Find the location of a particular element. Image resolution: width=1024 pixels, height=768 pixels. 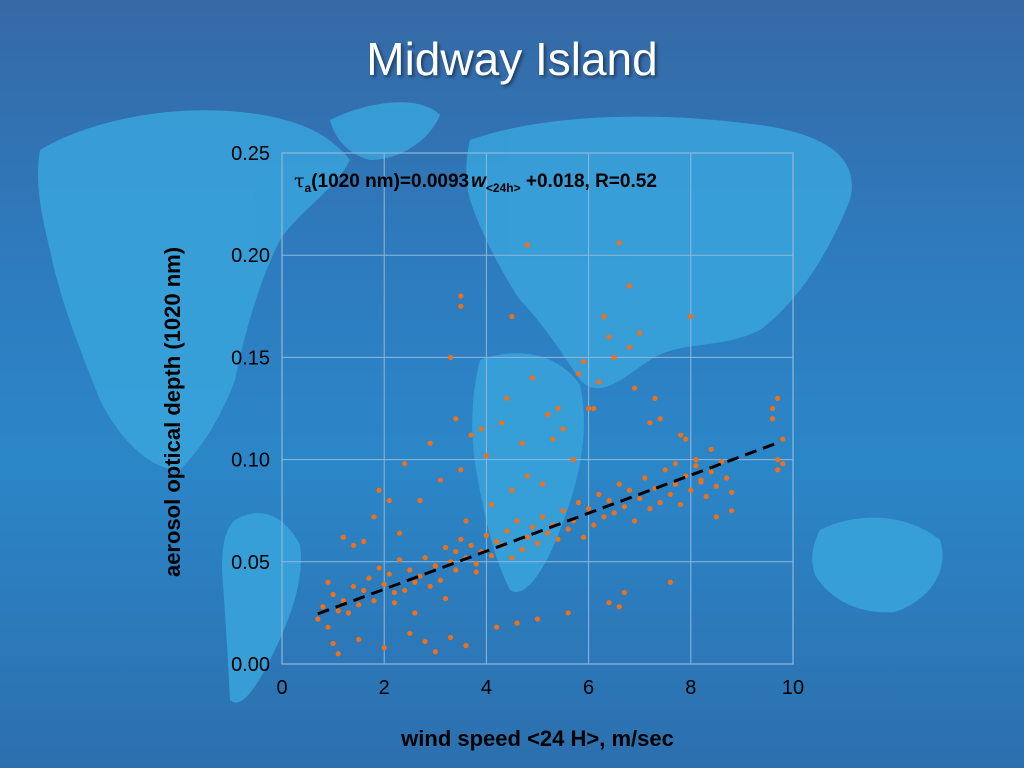

x-tick-label: 10 is located at coordinates (793, 688).